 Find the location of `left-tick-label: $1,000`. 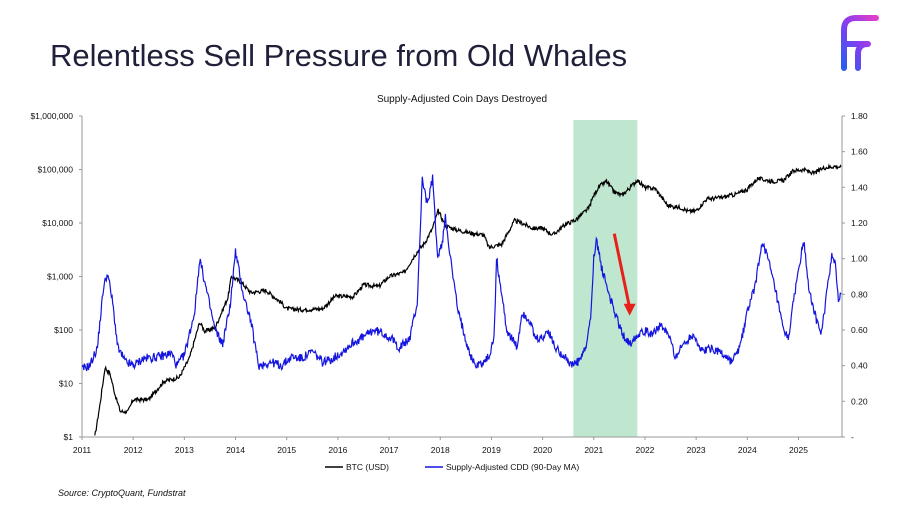

left-tick-label: $1,000 is located at coordinates (60, 277).